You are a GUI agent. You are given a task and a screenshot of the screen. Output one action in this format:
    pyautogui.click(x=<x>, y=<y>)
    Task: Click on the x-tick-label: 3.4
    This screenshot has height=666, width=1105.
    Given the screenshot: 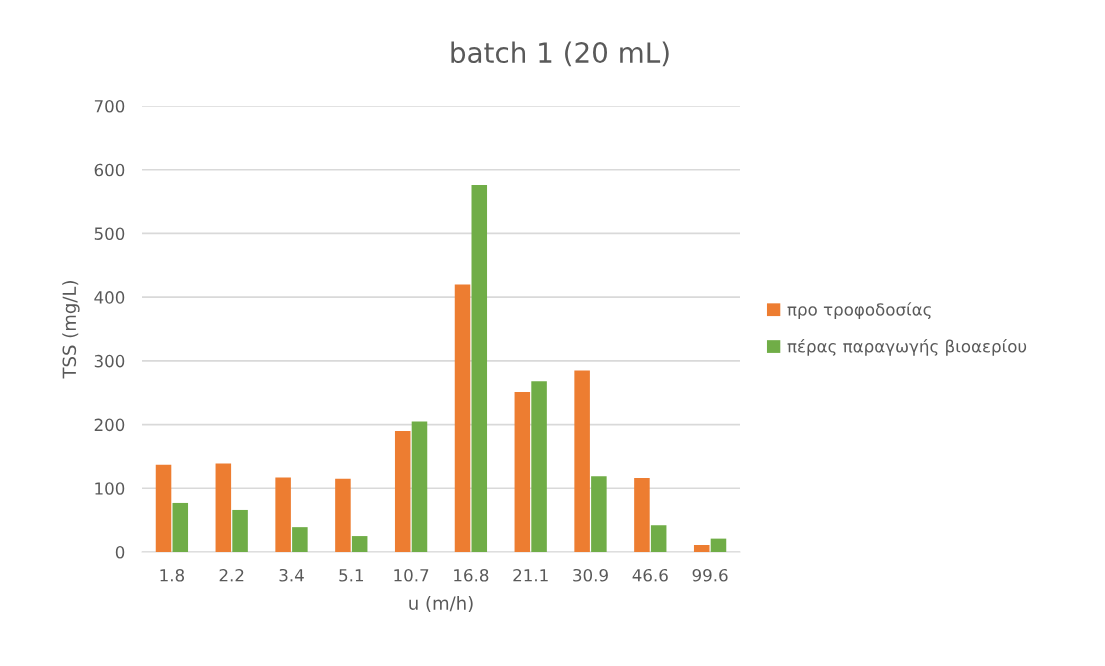 What is the action you would take?
    pyautogui.click(x=291, y=575)
    